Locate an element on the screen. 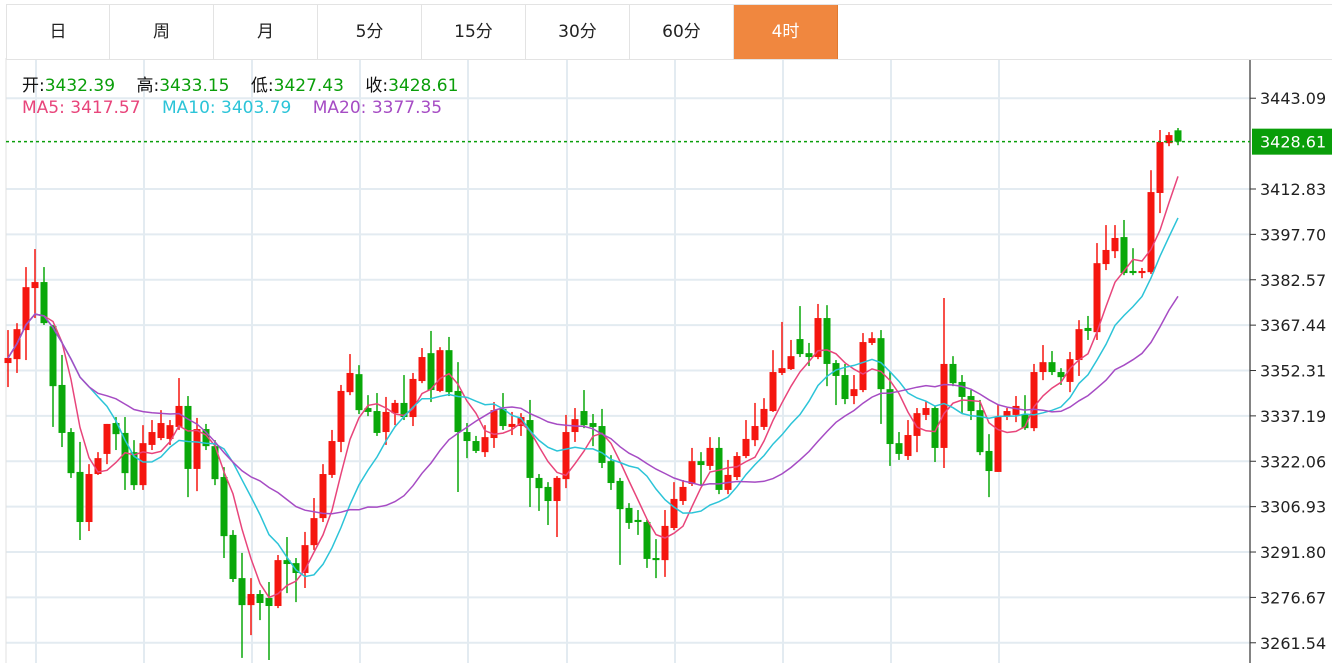 Image resolution: width=1332 pixels, height=663 pixels. y-tick-label: 3352.31 is located at coordinates (1293, 371).